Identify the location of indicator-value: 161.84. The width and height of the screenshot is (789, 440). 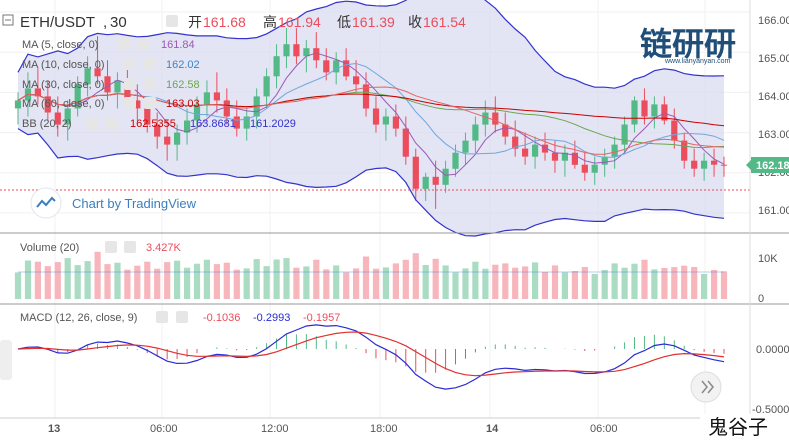
(178, 45).